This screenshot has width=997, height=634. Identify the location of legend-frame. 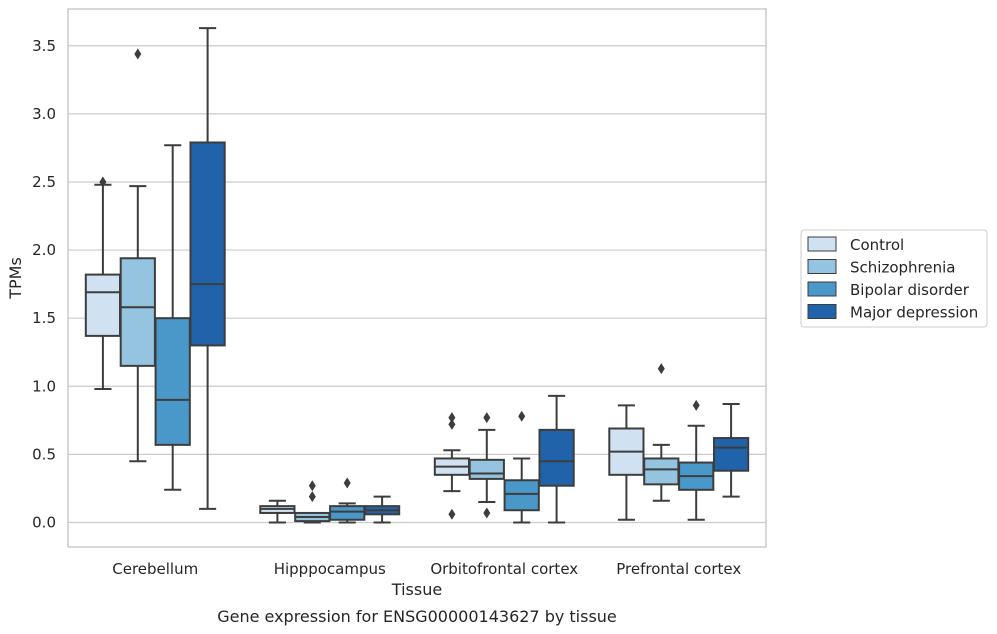
(894, 278).